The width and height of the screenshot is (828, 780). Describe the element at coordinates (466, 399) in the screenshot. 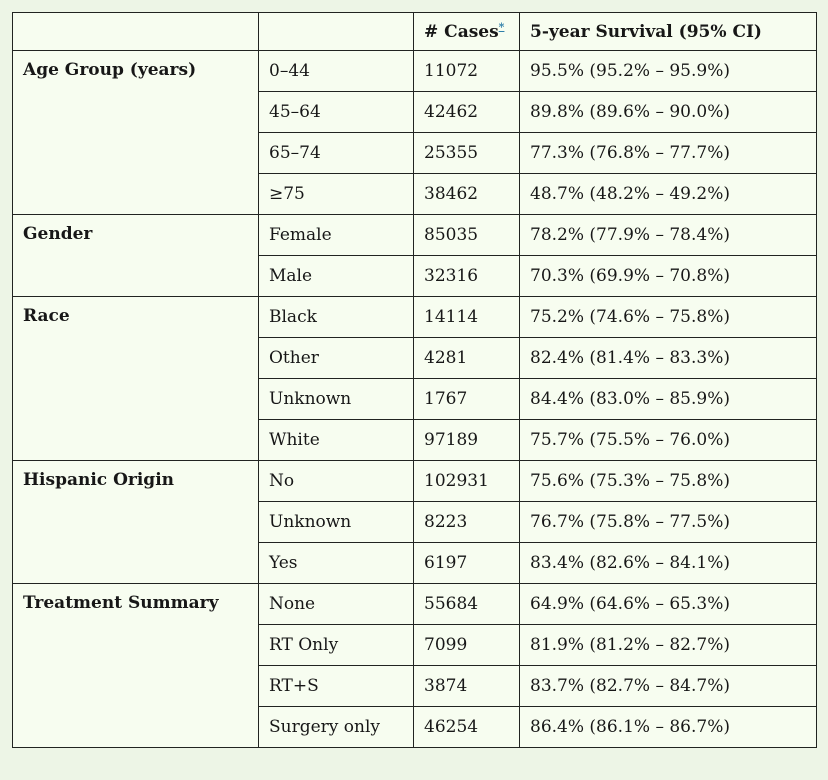

I see `cases-cell: 1767` at that location.